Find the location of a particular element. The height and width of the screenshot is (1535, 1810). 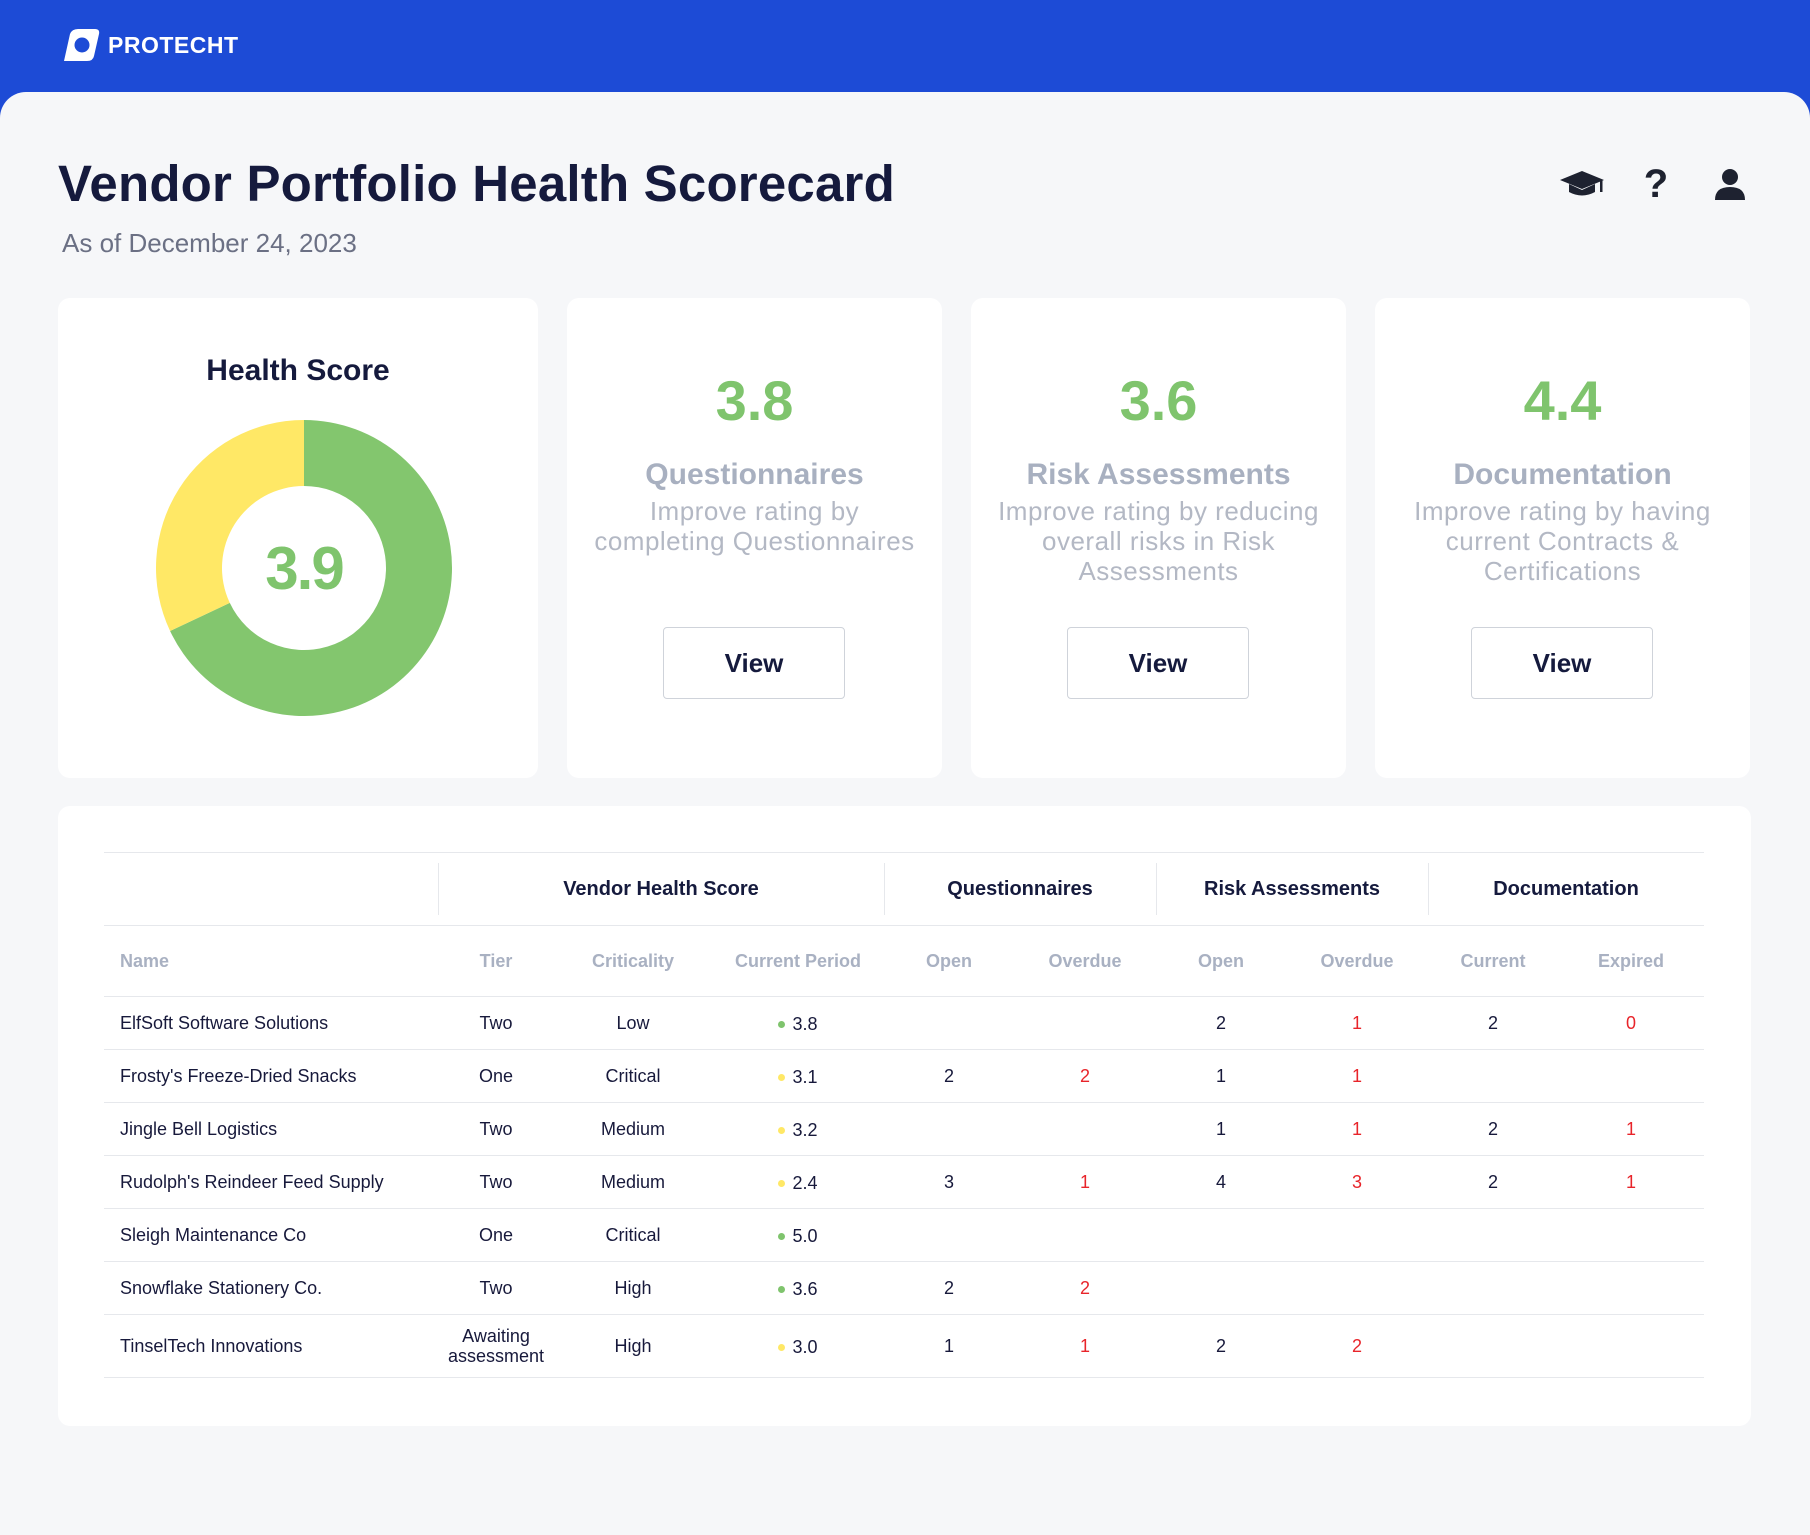

vendor-criticality: Low is located at coordinates (633, 1023).